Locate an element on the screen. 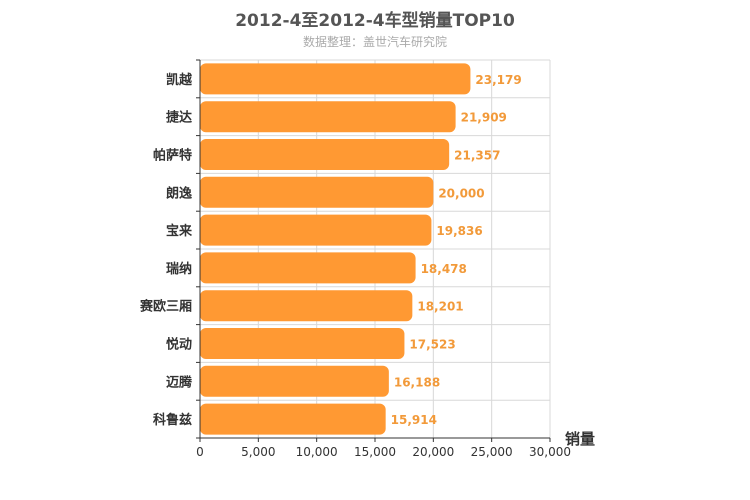  x-tick-label: 30,000 is located at coordinates (550, 452).